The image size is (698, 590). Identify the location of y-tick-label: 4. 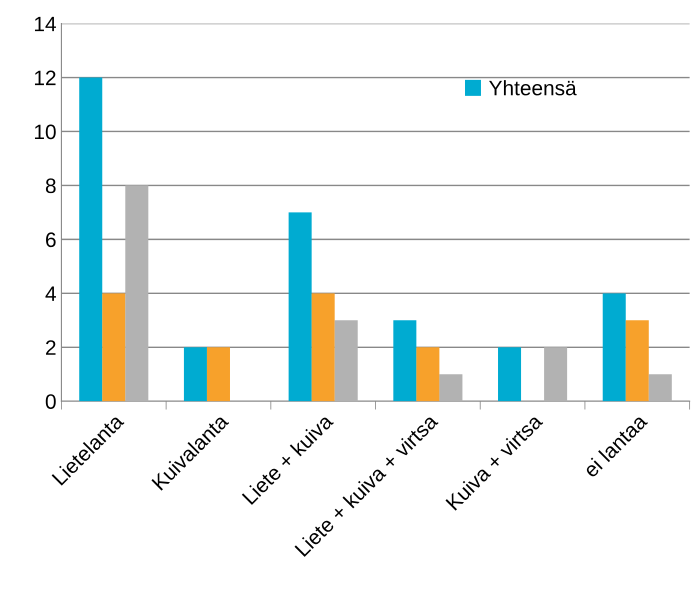
(50, 293).